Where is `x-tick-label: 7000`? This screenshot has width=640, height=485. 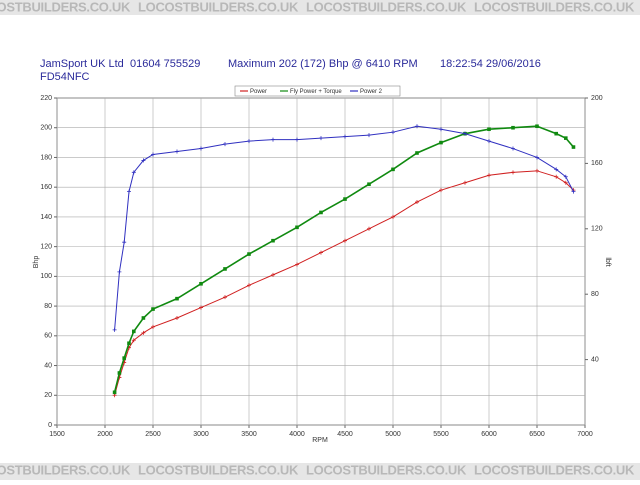 x-tick-label: 7000 is located at coordinates (585, 434).